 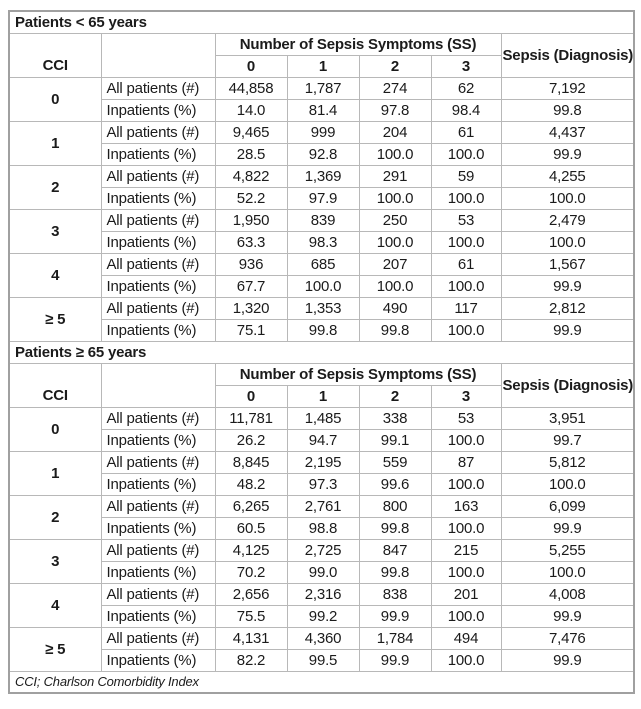 I want to click on all-patients-value: 4,360, so click(x=323, y=638).